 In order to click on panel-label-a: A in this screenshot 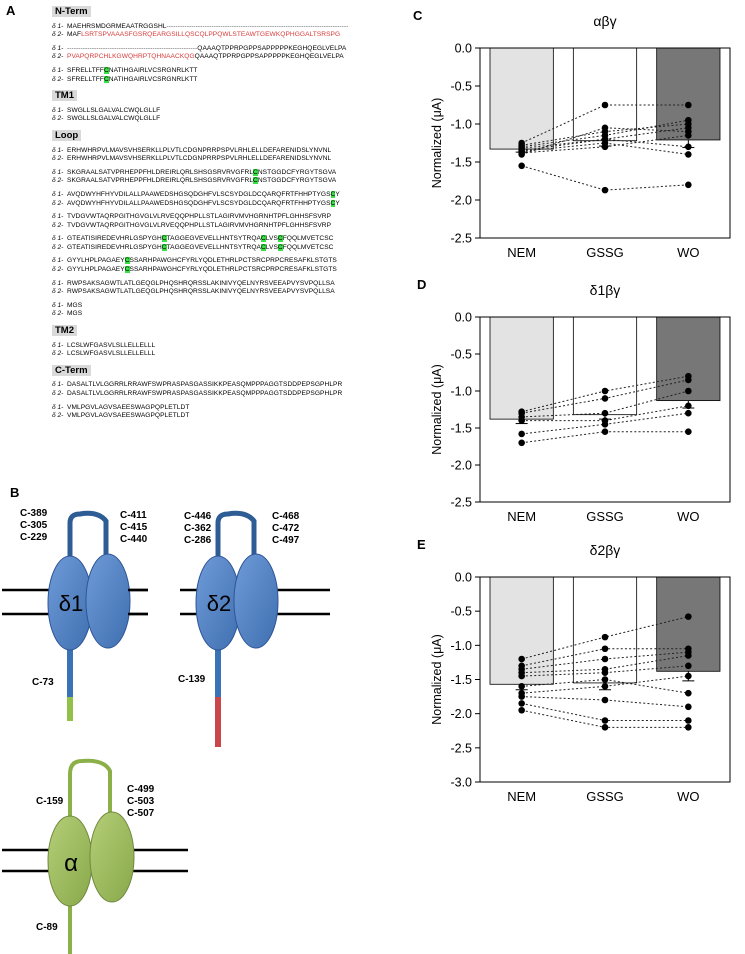, I will do `click(11, 10)`.